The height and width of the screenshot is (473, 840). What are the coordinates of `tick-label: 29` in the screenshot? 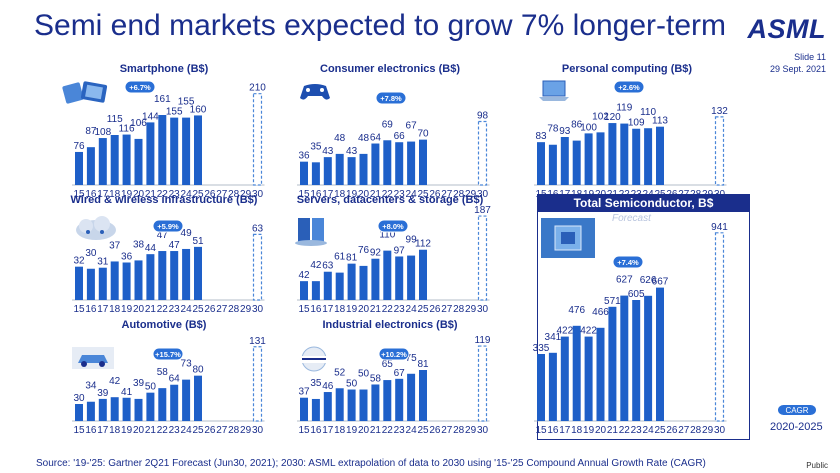 It's located at (708, 194).